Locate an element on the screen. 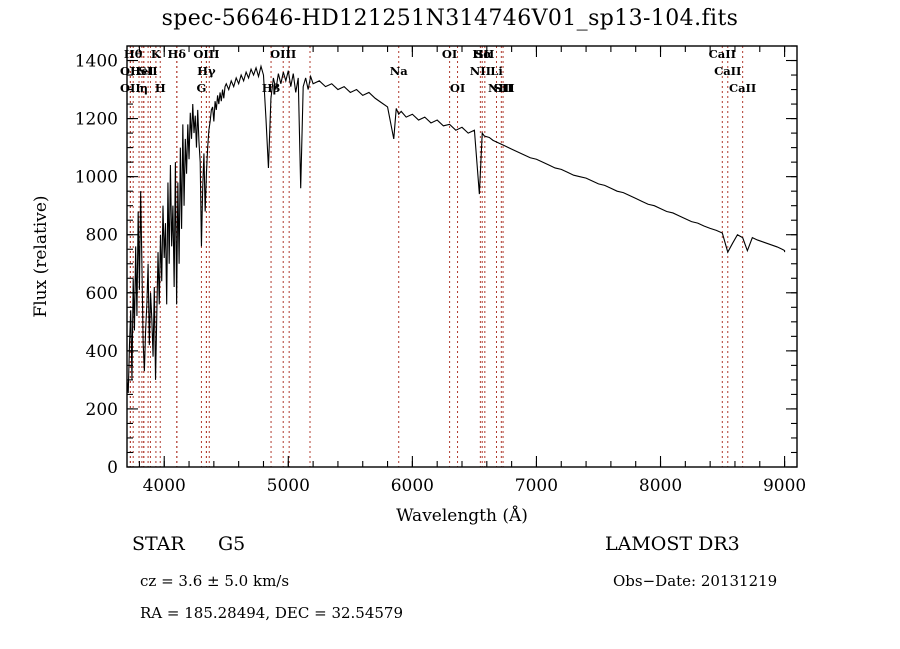  line-label-NIII: NIII is located at coordinates (501, 88).